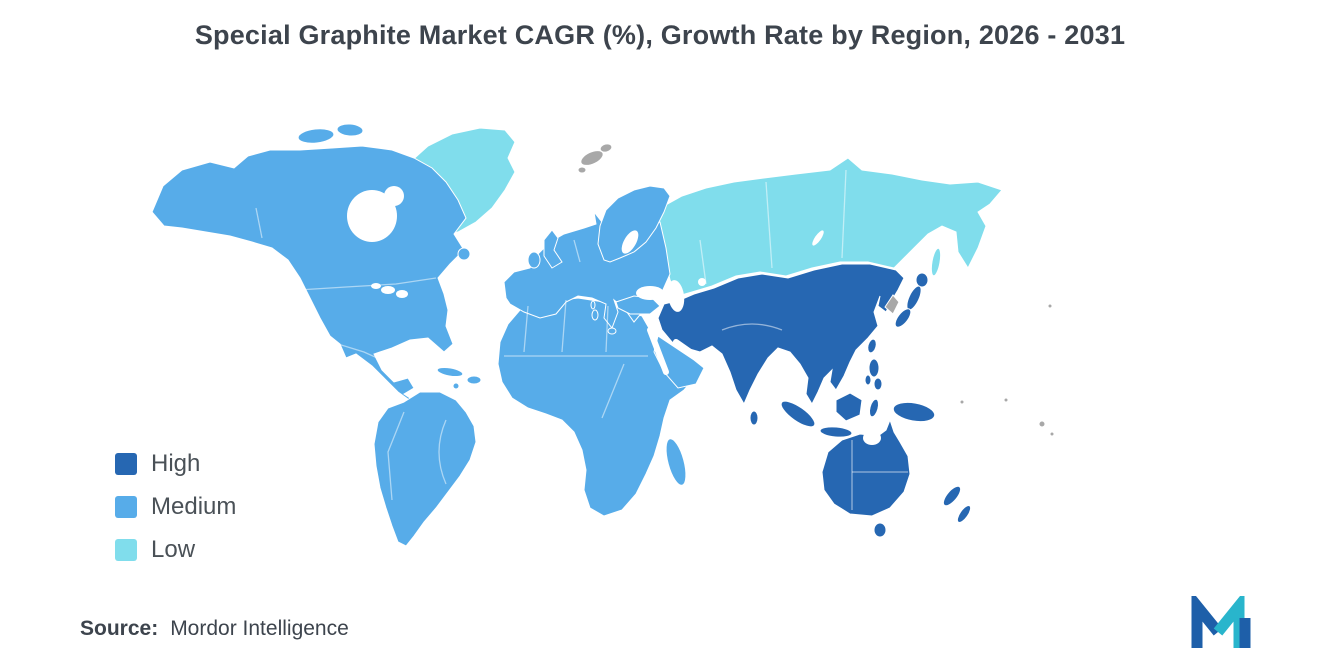 This screenshot has height=665, width=1320. I want to click on sakhalin-island, so click(936, 262).